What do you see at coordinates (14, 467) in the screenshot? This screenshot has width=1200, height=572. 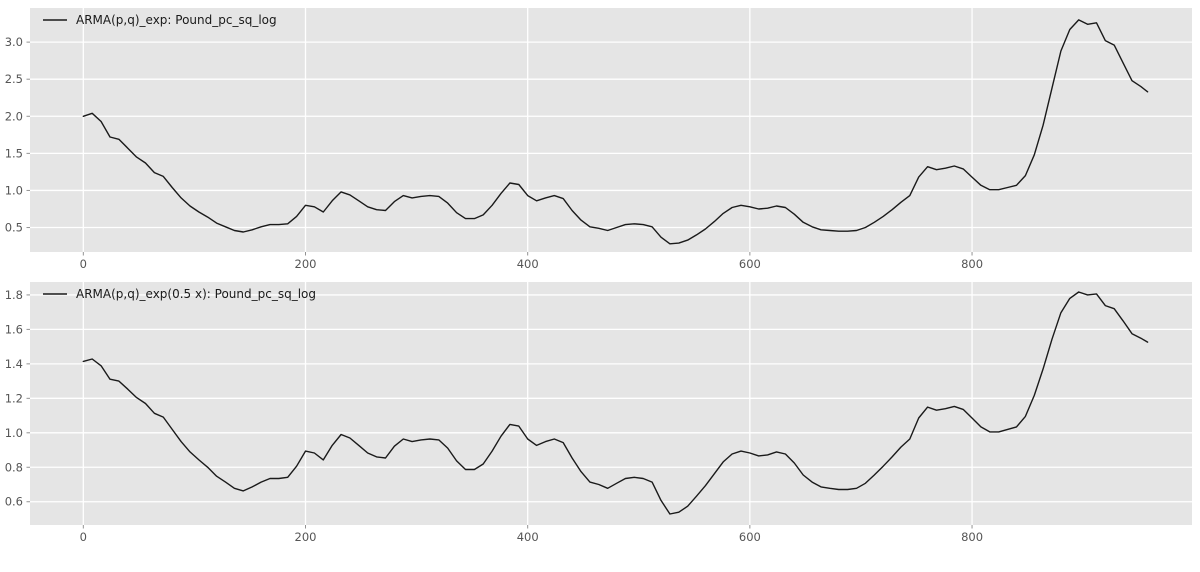 I see `y-tick-label: 0.8` at bounding box center [14, 467].